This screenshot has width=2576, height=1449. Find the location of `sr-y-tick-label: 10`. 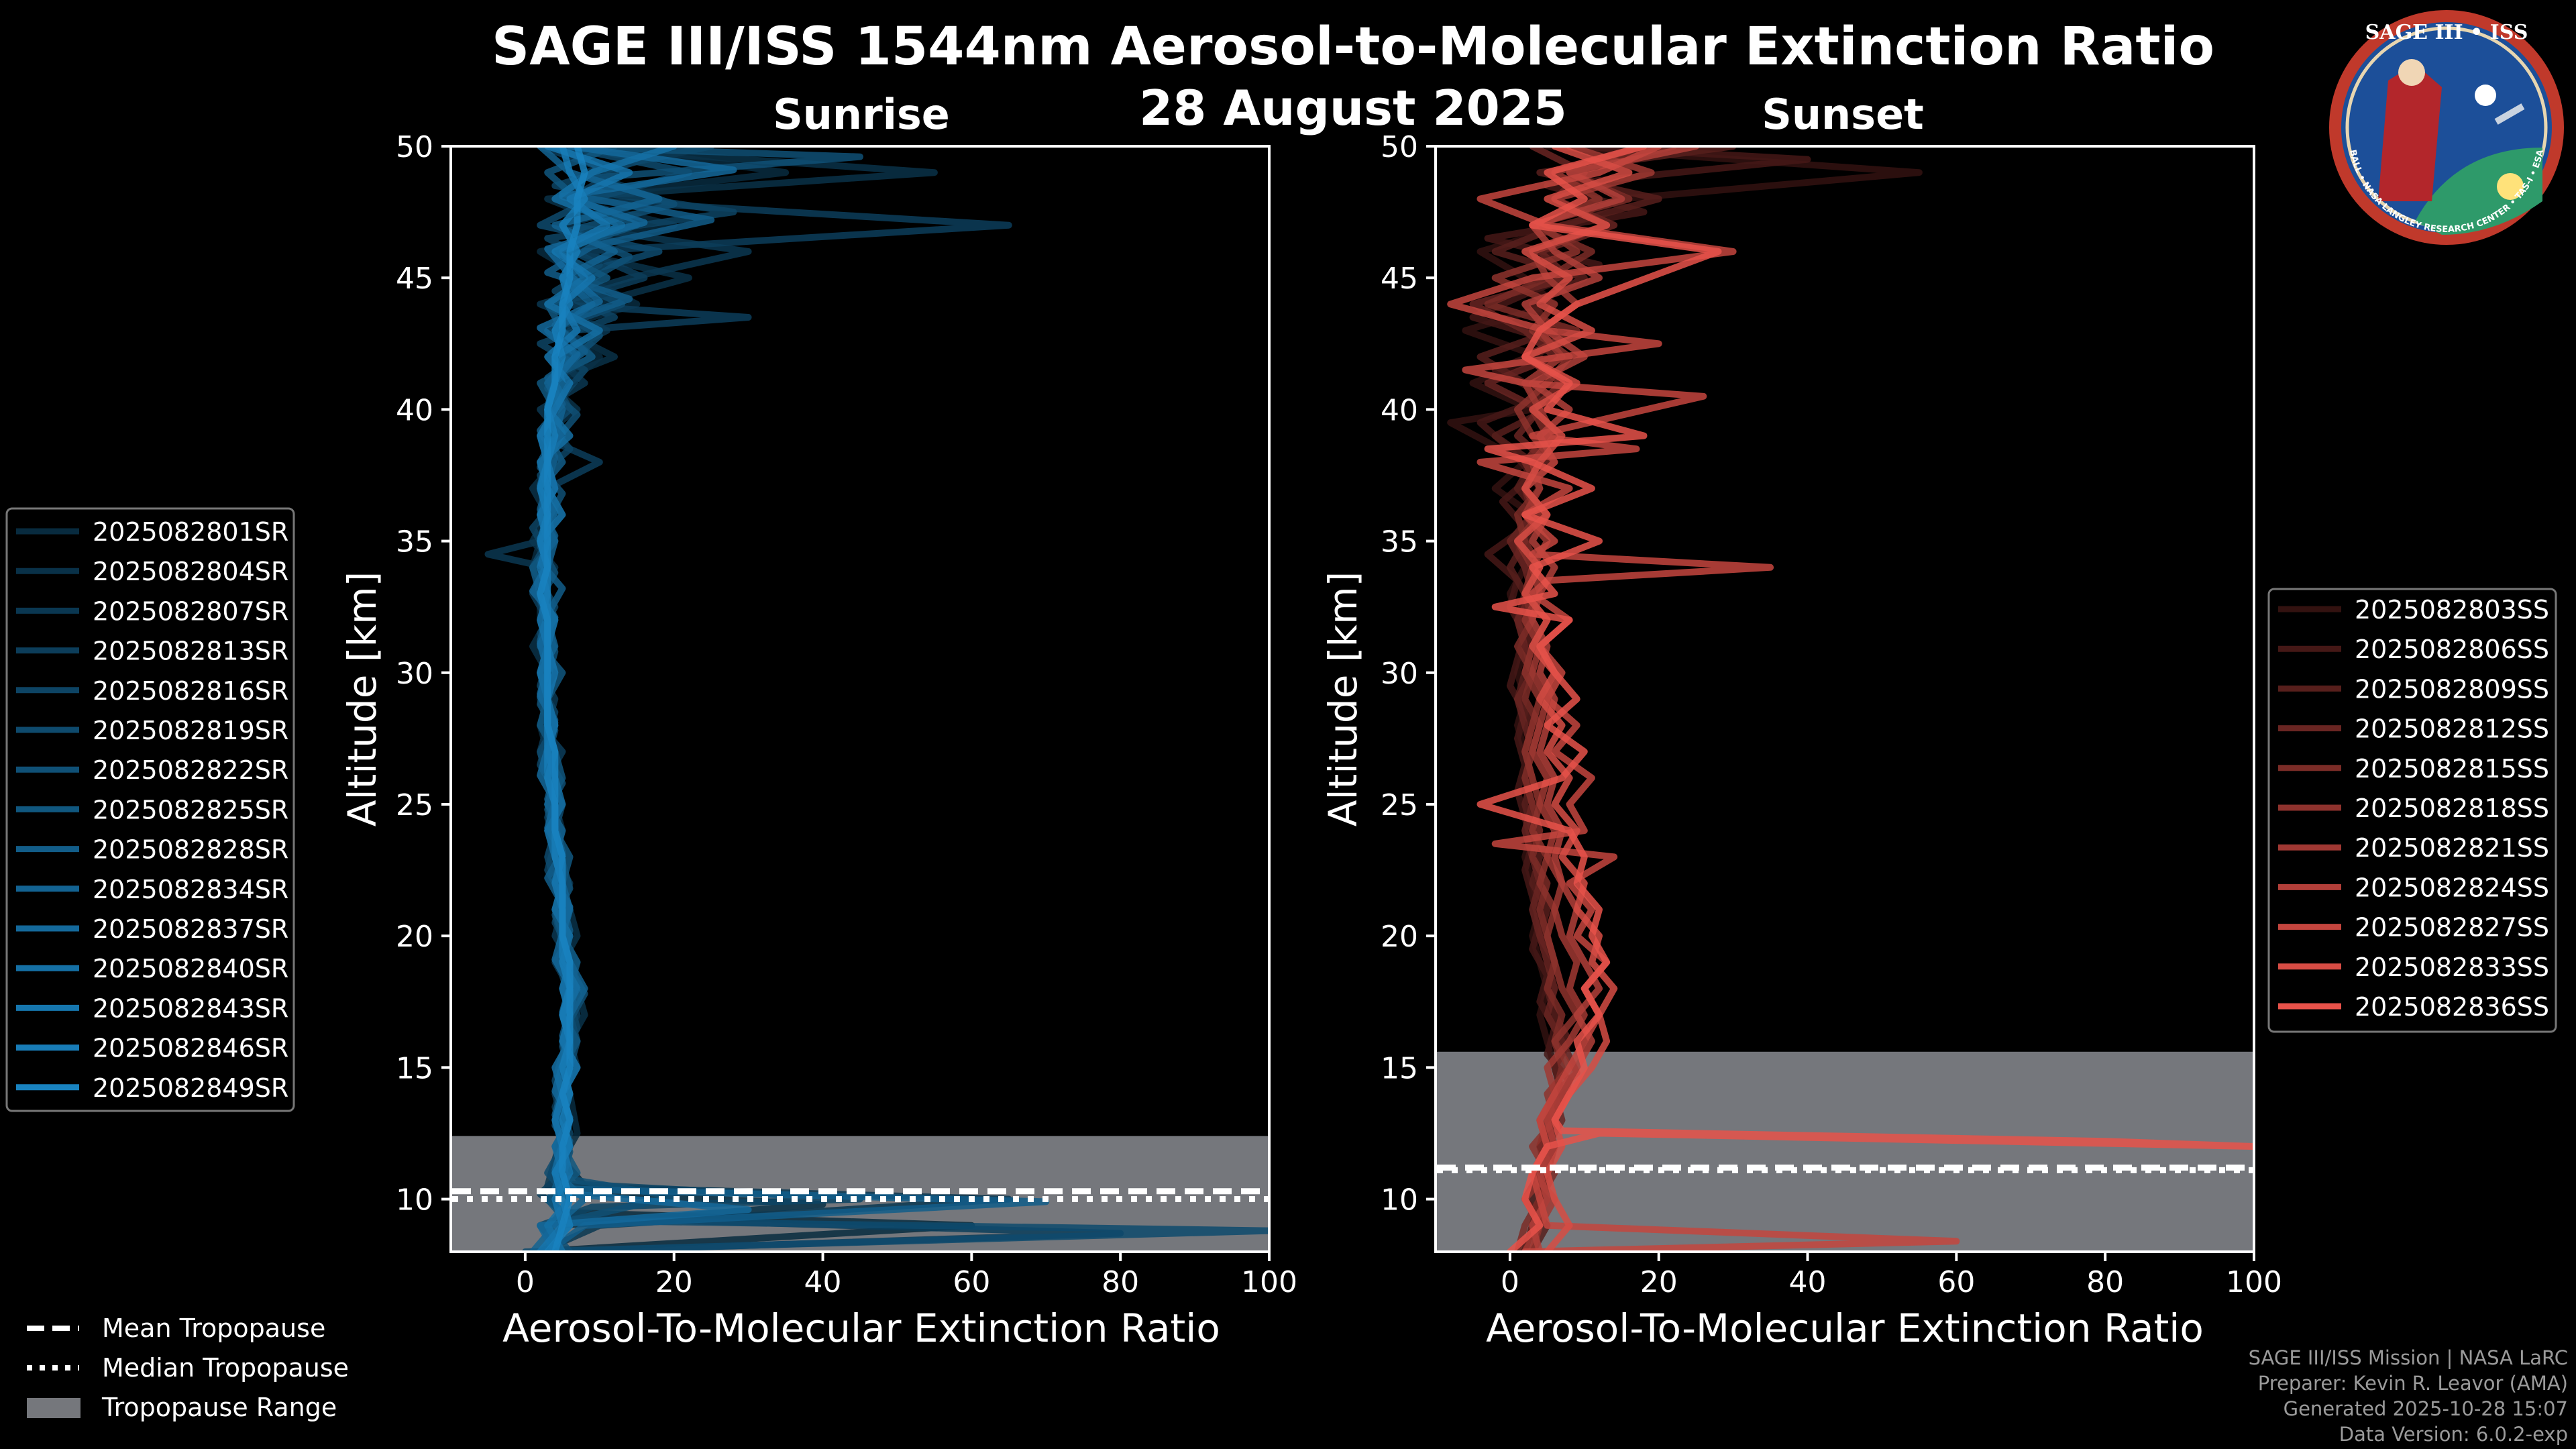

sr-y-tick-label: 10 is located at coordinates (414, 1200).